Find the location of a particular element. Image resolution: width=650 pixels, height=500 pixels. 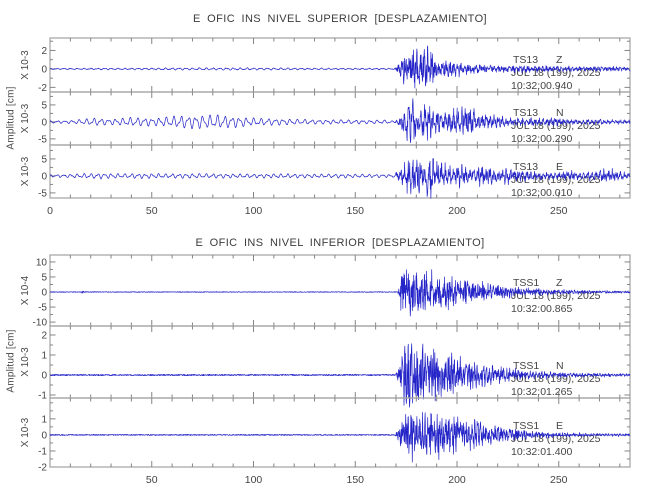

record-time: 10:32:00.940 is located at coordinates (541, 86).